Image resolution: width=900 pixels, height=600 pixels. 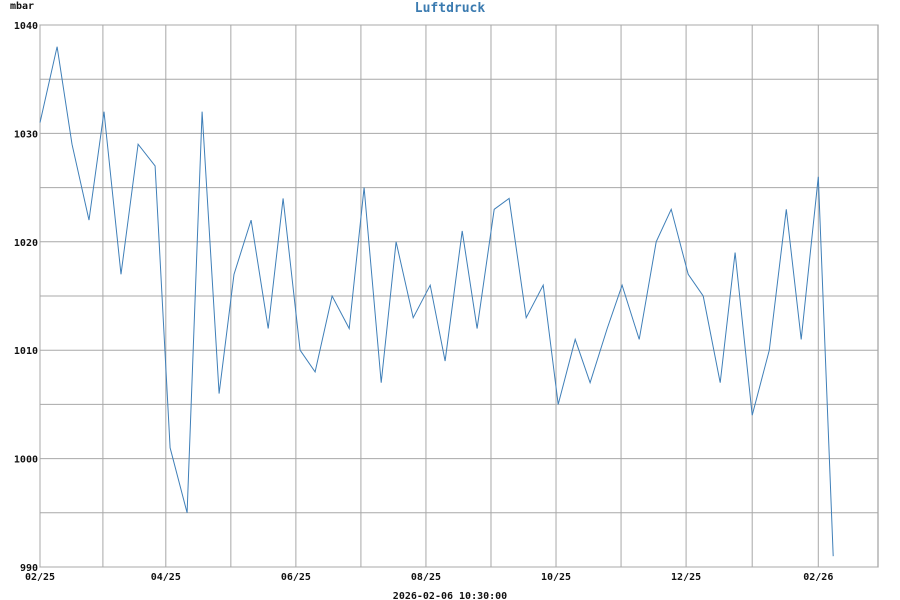 I want to click on y-tick-label: 990, so click(x=29, y=568).